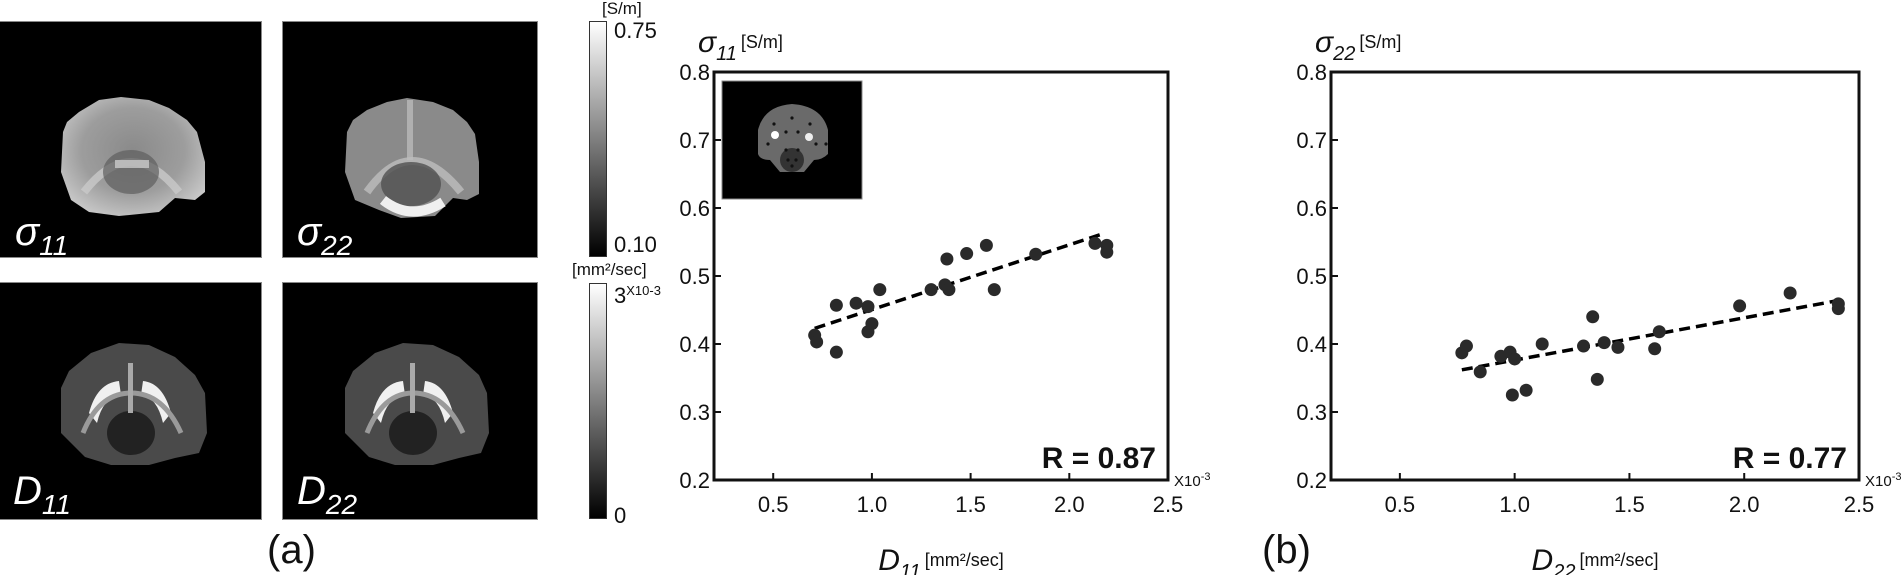  What do you see at coordinates (1629, 504) in the screenshot?
I see `x-tick-label: 1.5` at bounding box center [1629, 504].